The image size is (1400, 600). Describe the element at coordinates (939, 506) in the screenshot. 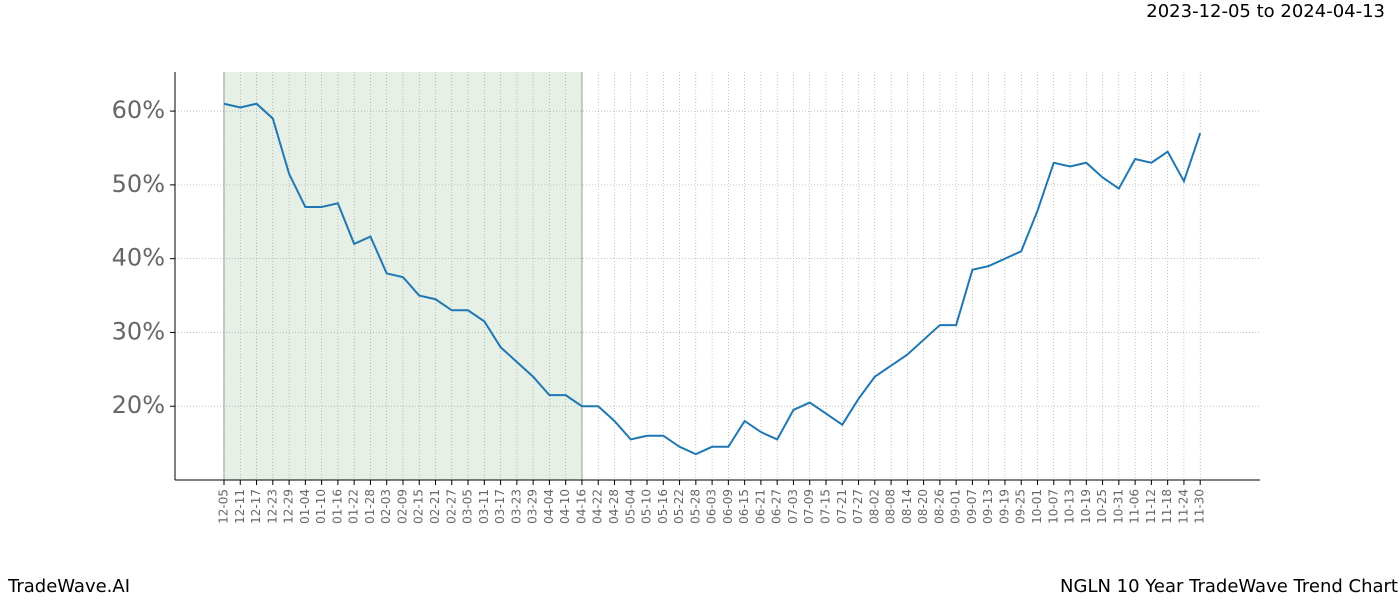

I see `x-tick-label: 08-26` at that location.